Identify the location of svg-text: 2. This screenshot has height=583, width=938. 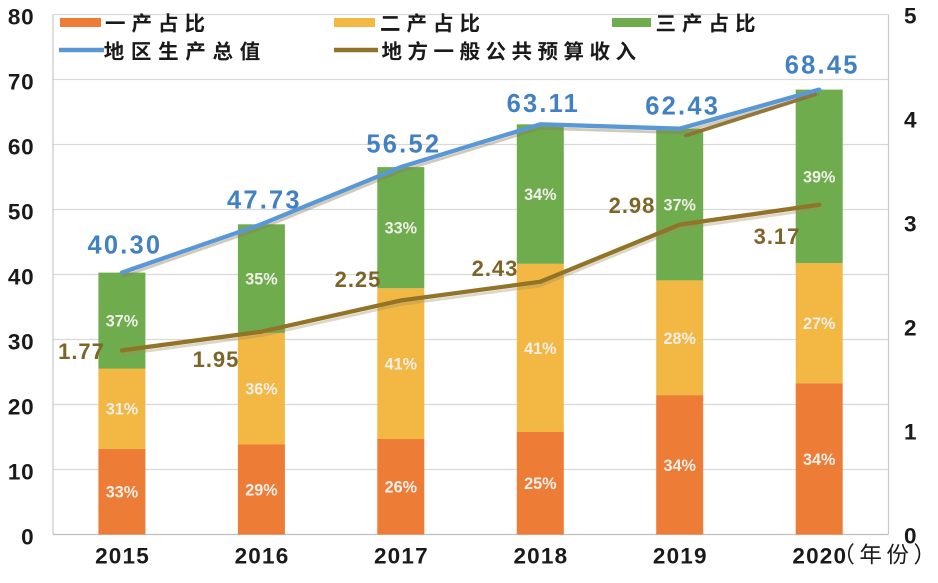
(910, 328).